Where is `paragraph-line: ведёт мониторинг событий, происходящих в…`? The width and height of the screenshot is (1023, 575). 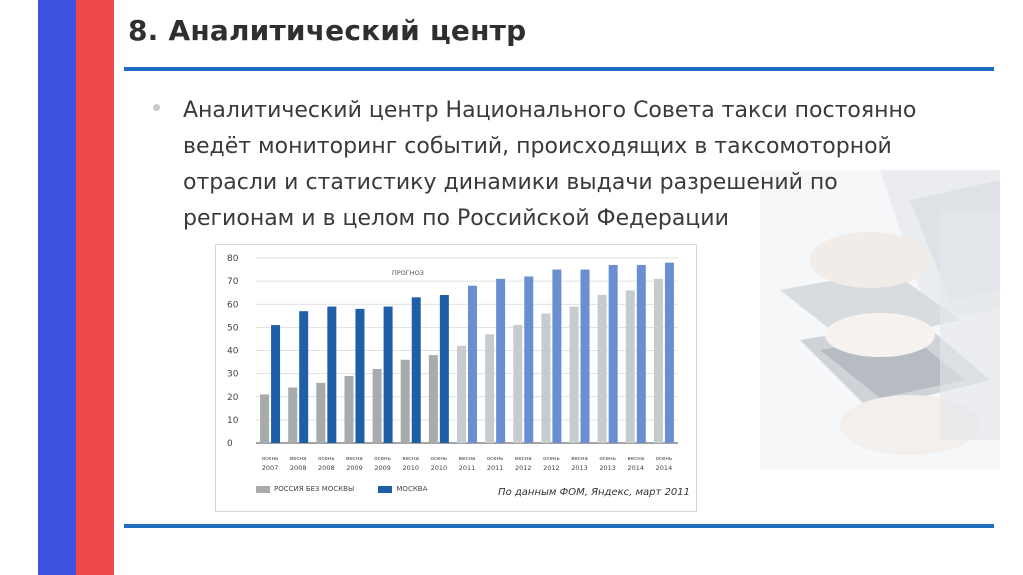 paragraph-line: ведёт мониторинг событий, происходящих в… is located at coordinates (537, 146).